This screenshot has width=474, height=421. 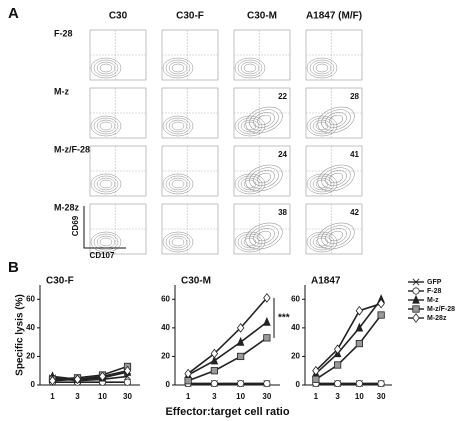 I want to click on row-label: M-28z, so click(x=67, y=207).